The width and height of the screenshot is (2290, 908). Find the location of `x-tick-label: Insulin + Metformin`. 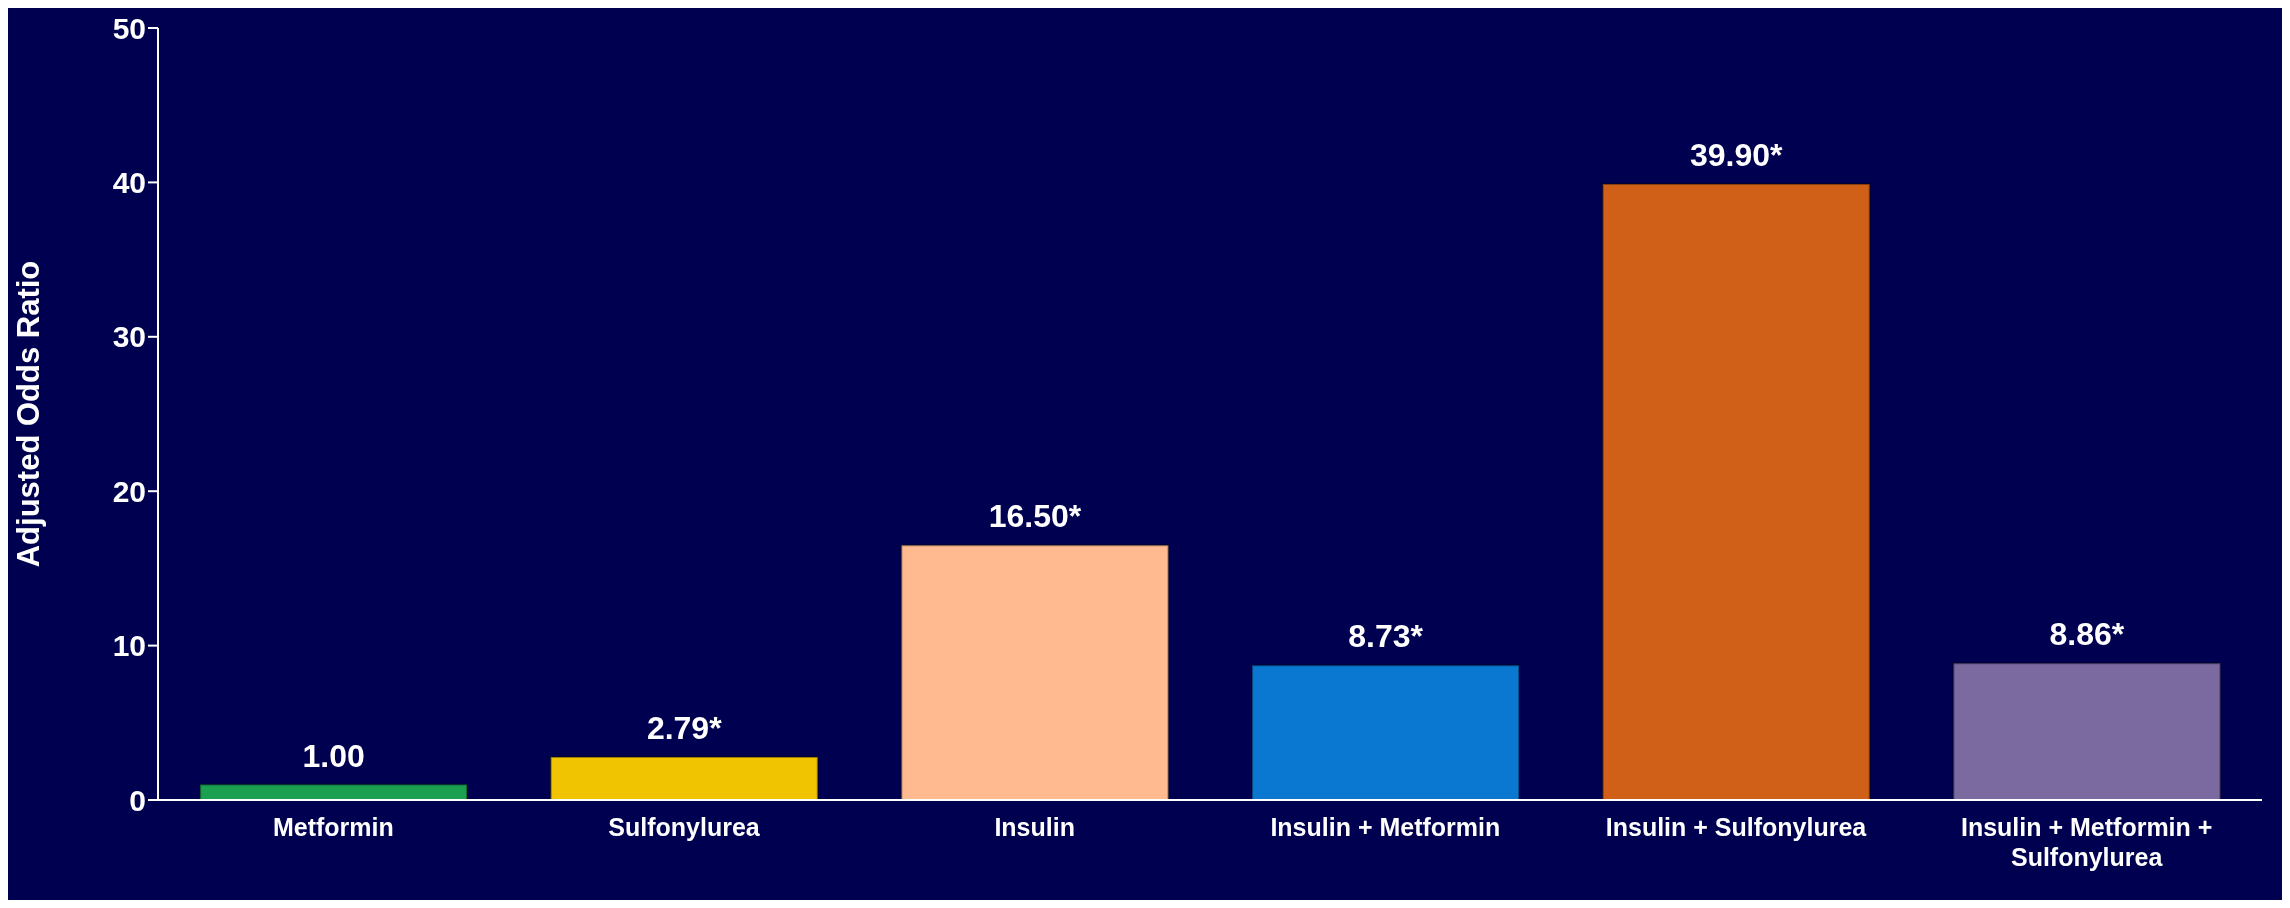

x-tick-label: Insulin + Metformin is located at coordinates (1385, 827).